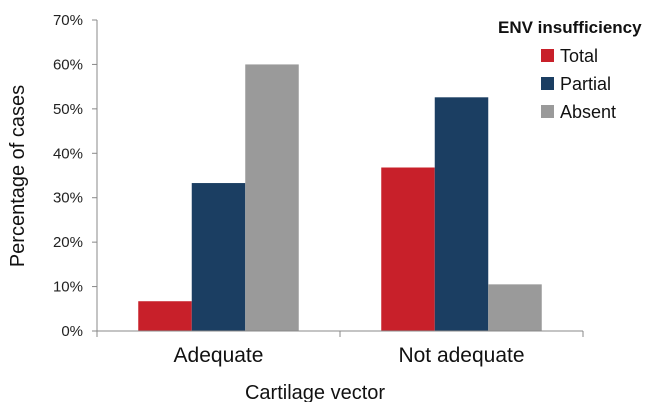 This screenshot has height=402, width=650. What do you see at coordinates (461, 355) in the screenshot?
I see `category-label: Not adequate` at bounding box center [461, 355].